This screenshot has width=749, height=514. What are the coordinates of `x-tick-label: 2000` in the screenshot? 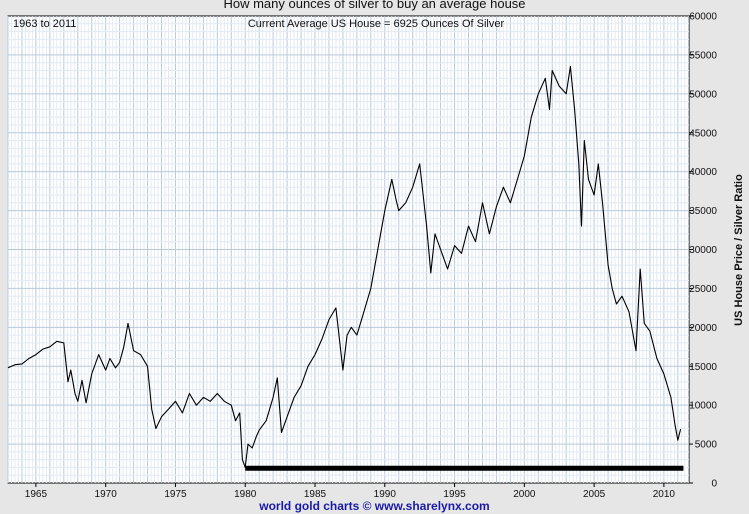 It's located at (524, 494).